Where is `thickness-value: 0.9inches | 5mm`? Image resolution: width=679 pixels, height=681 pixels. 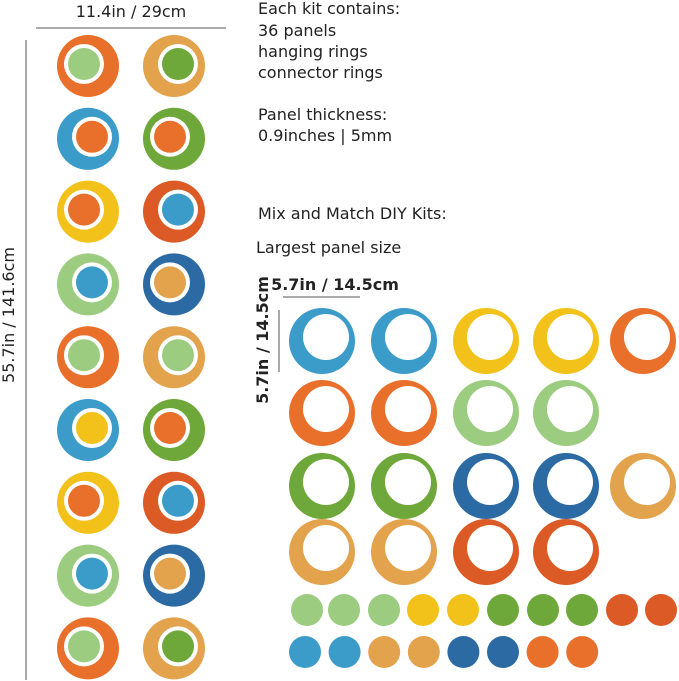
thickness-value: 0.9inches | 5mm is located at coordinates (325, 135).